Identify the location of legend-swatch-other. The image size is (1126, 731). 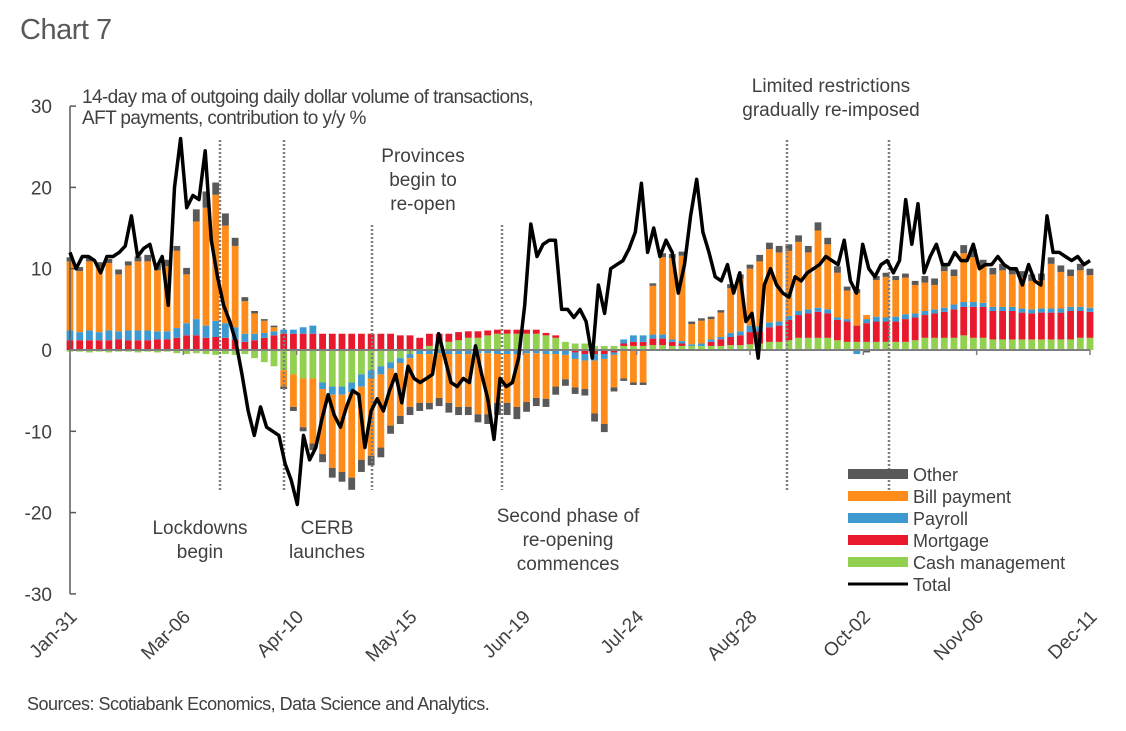
(878, 474).